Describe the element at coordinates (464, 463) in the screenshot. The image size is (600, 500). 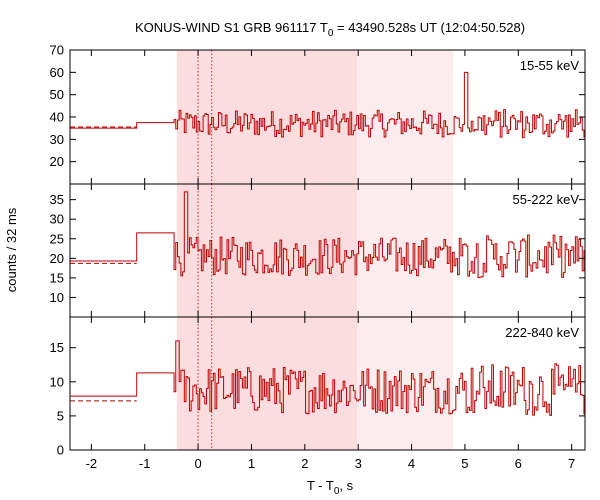
I see `x-tick-label-7: 5` at that location.